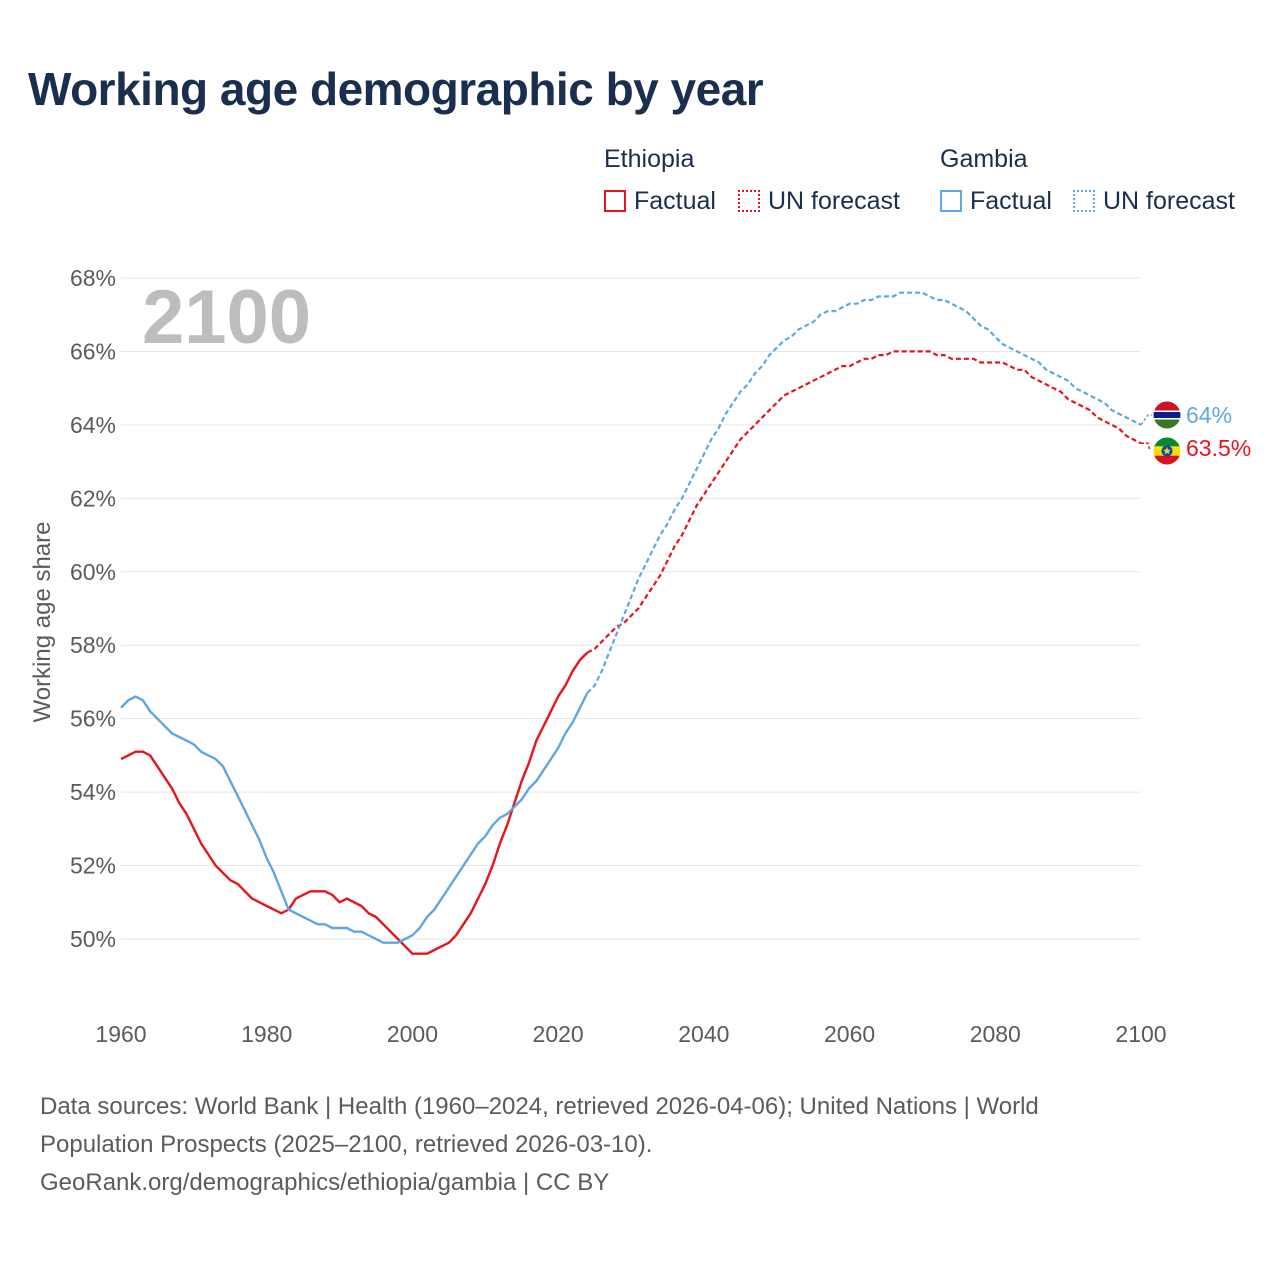 This screenshot has height=1280, width=1280. I want to click on y-tick-label: 64%, so click(93, 425).